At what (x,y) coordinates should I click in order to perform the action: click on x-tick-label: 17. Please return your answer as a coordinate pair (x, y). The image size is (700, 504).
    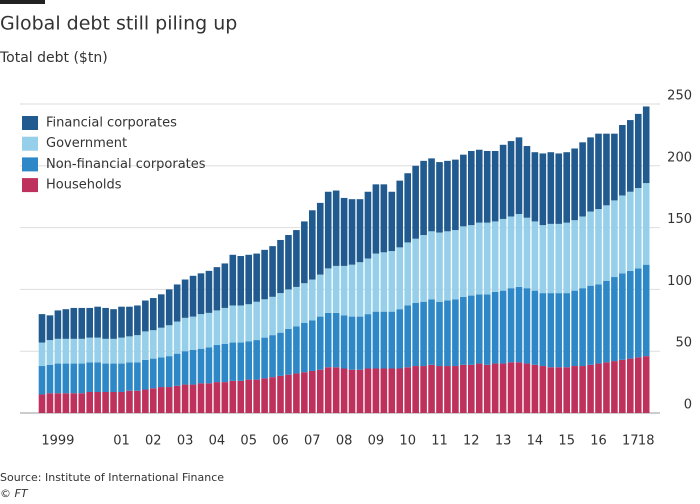
    Looking at the image, I should click on (630, 441).